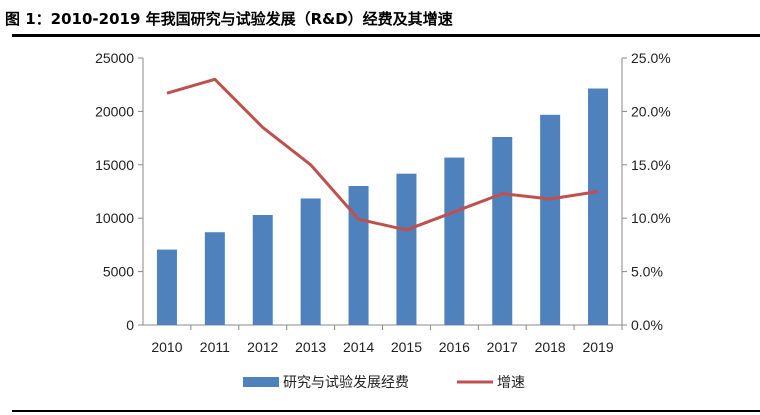 This screenshot has width=760, height=415. What do you see at coordinates (114, 218) in the screenshot?
I see `left-tick-label: 10000` at bounding box center [114, 218].